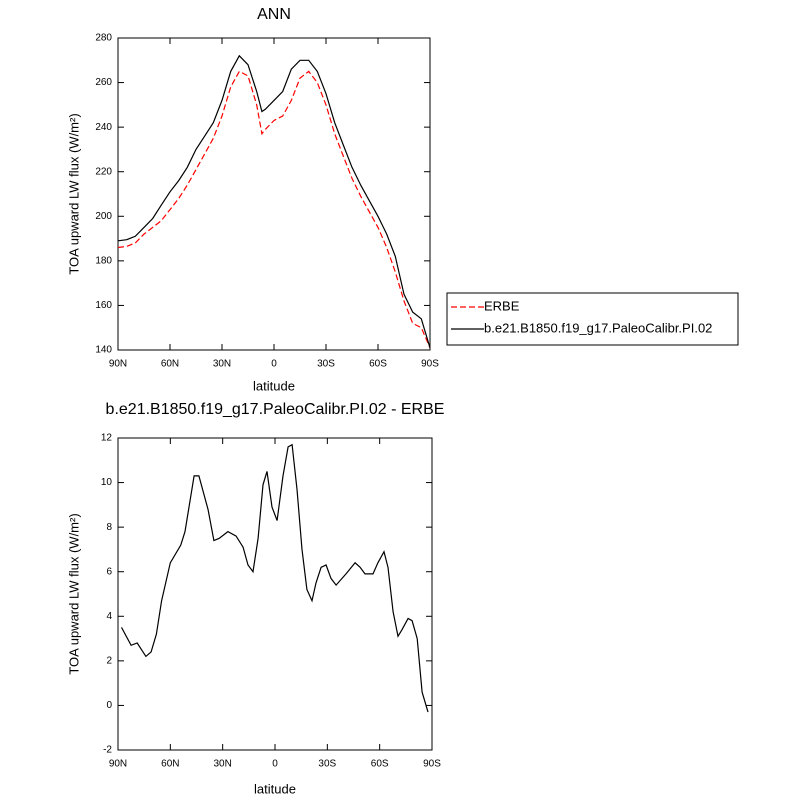 The height and width of the screenshot is (805, 800). What do you see at coordinates (109, 616) in the screenshot?
I see `y-tick-label: 4` at bounding box center [109, 616].